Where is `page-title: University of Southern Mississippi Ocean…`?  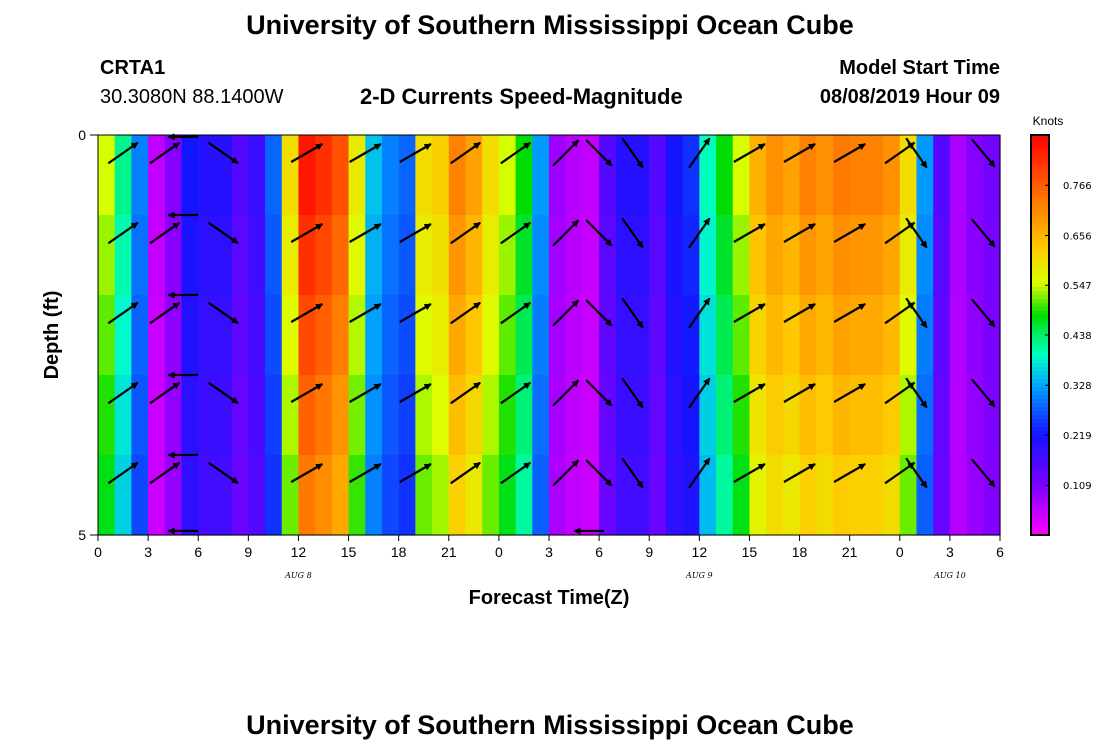
page-title: University of Southern Mississippi Ocean… is located at coordinates (550, 25).